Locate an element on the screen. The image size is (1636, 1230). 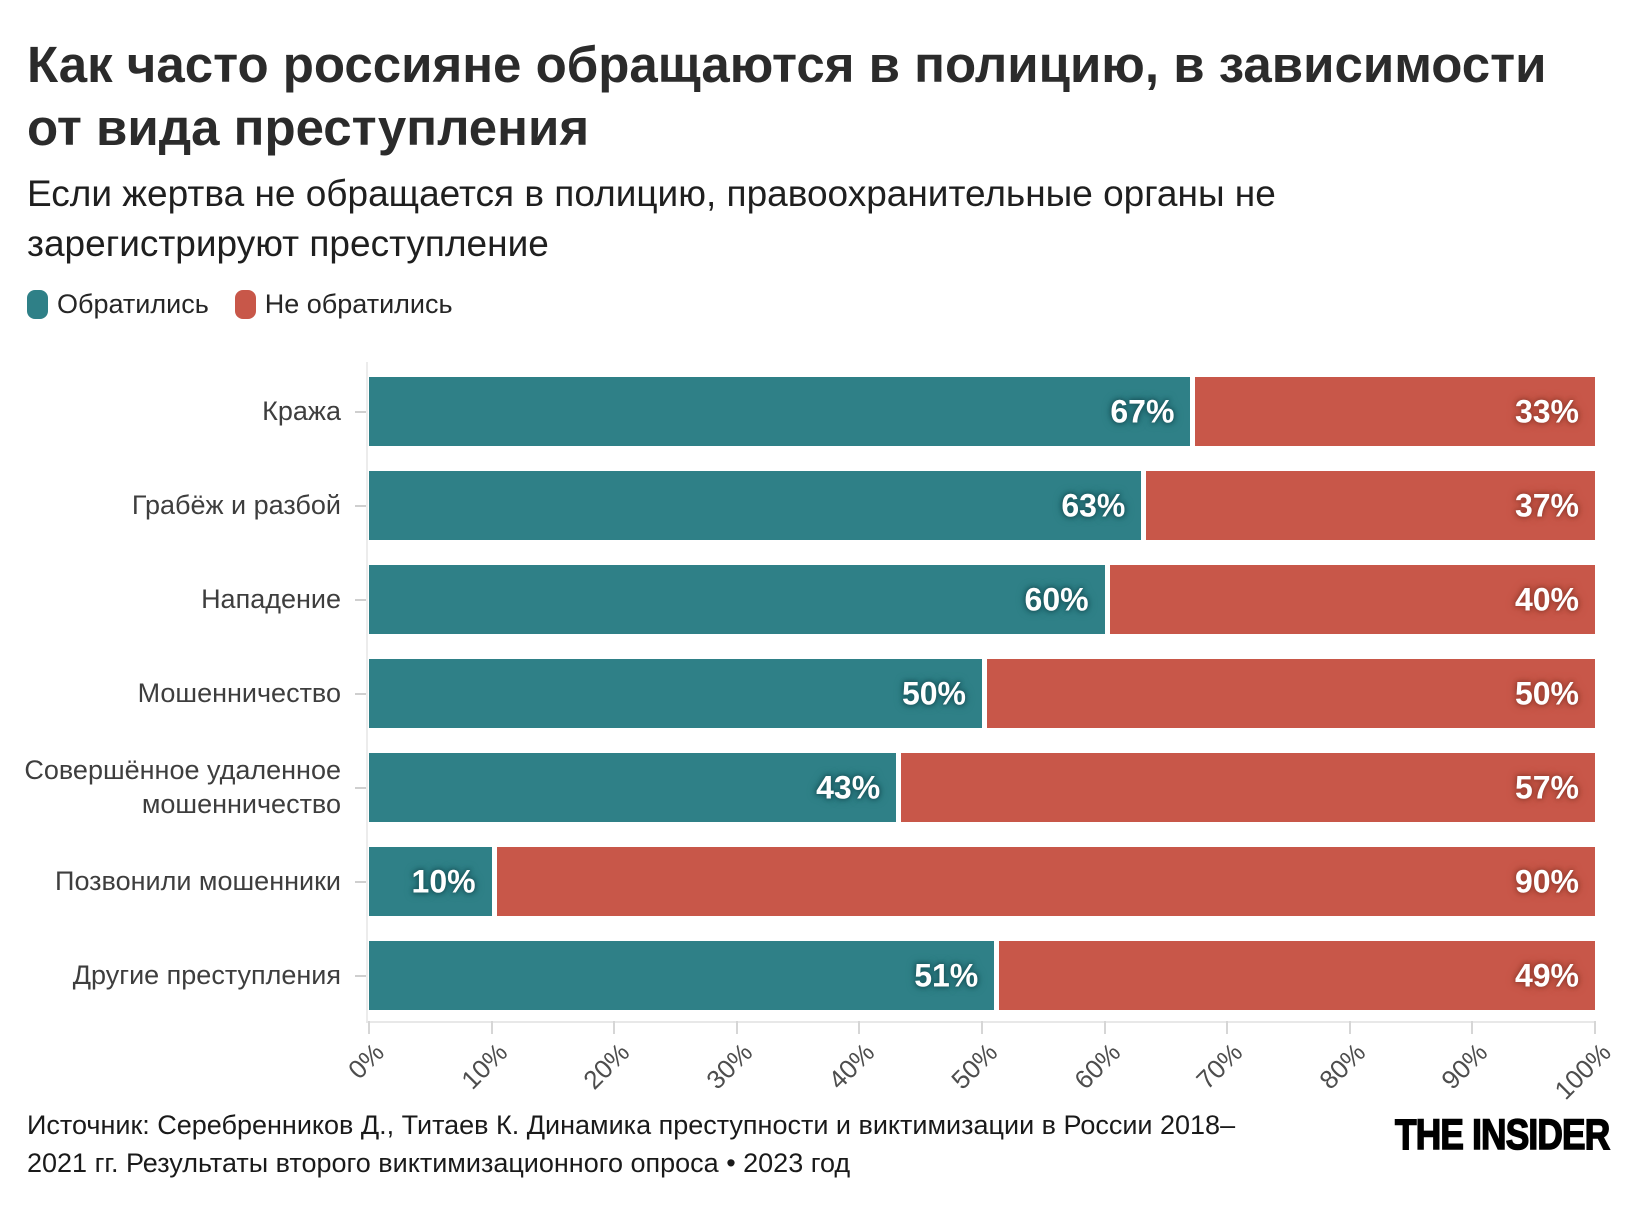
category-label: Нападение is located at coordinates (271, 598).